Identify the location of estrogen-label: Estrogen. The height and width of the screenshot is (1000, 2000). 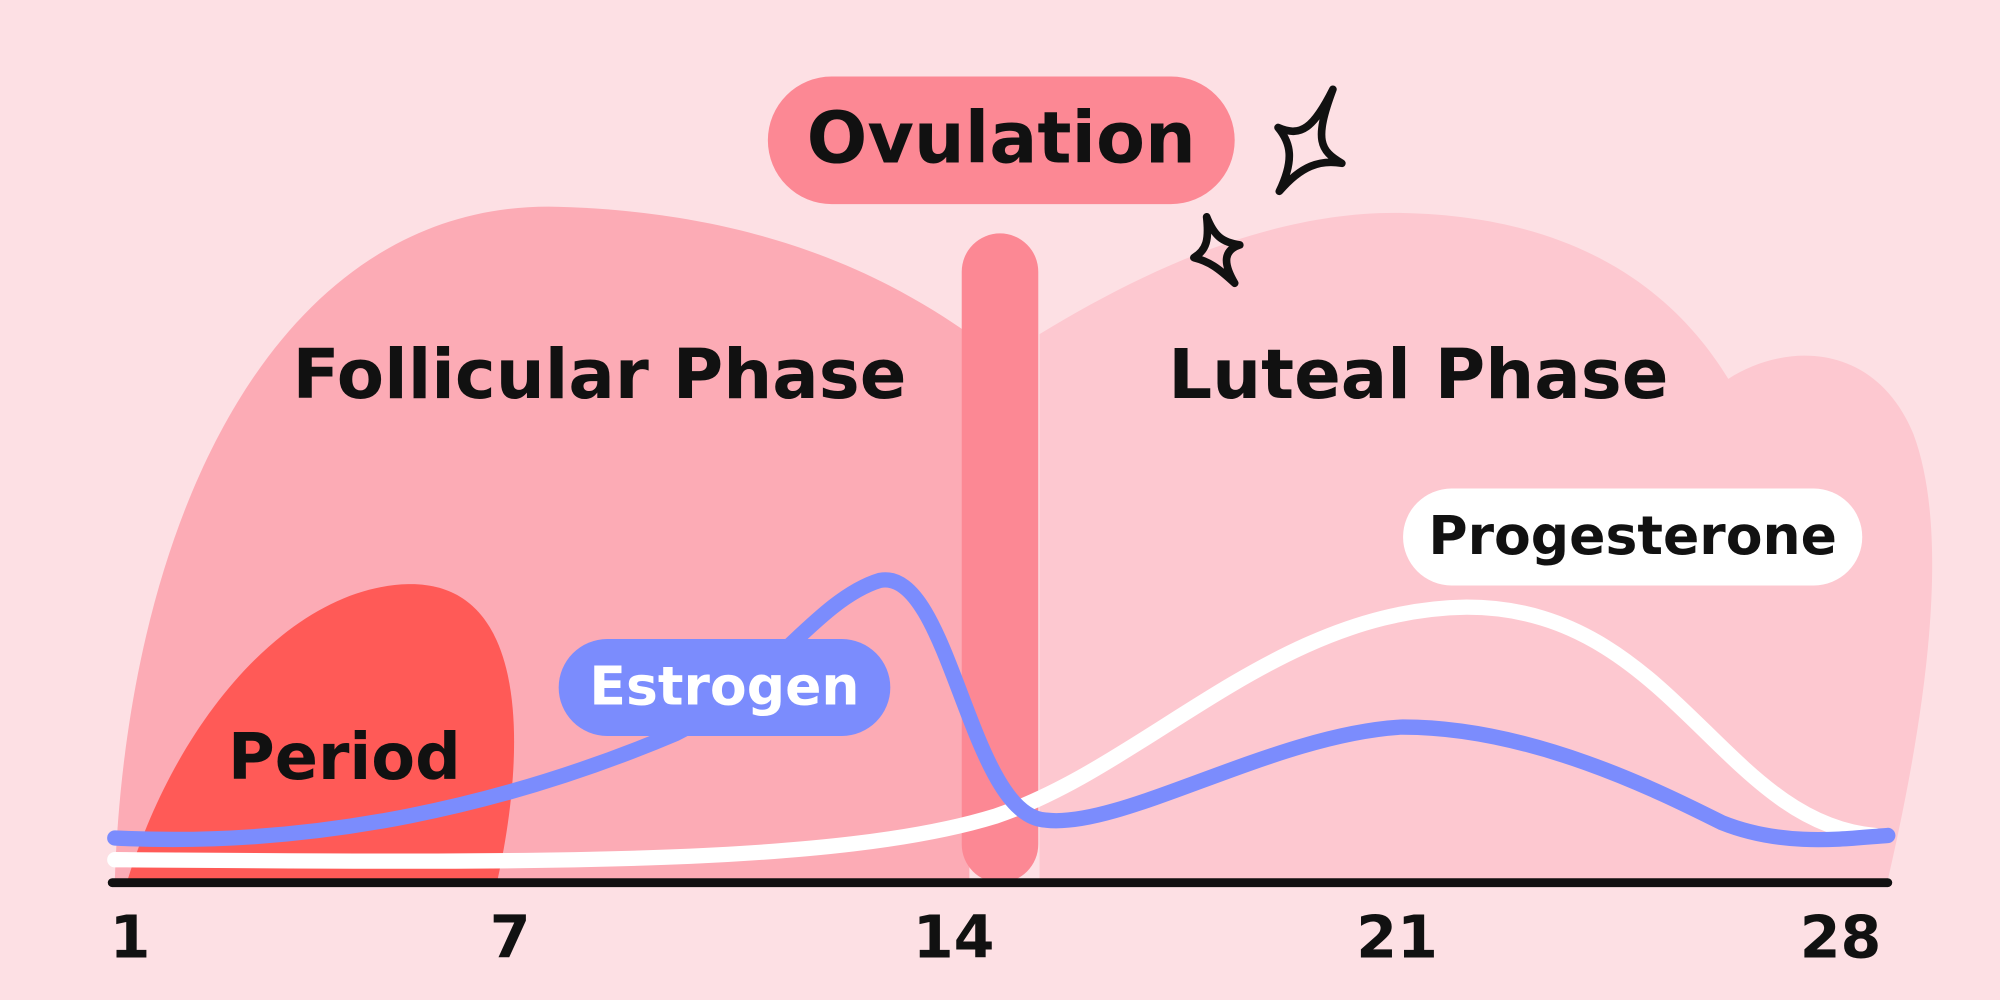
(724, 686).